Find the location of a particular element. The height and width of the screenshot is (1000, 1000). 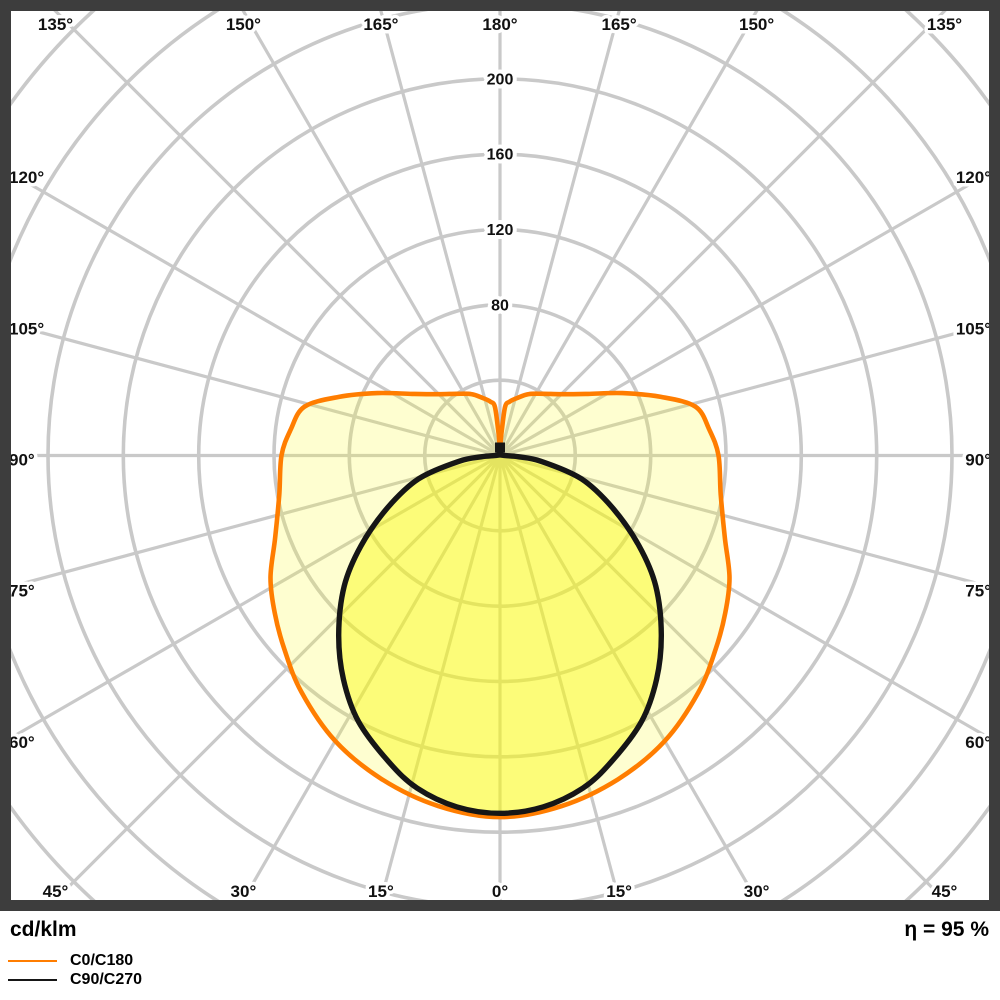

angle-label-30-left: 30° is located at coordinates (757, 891).